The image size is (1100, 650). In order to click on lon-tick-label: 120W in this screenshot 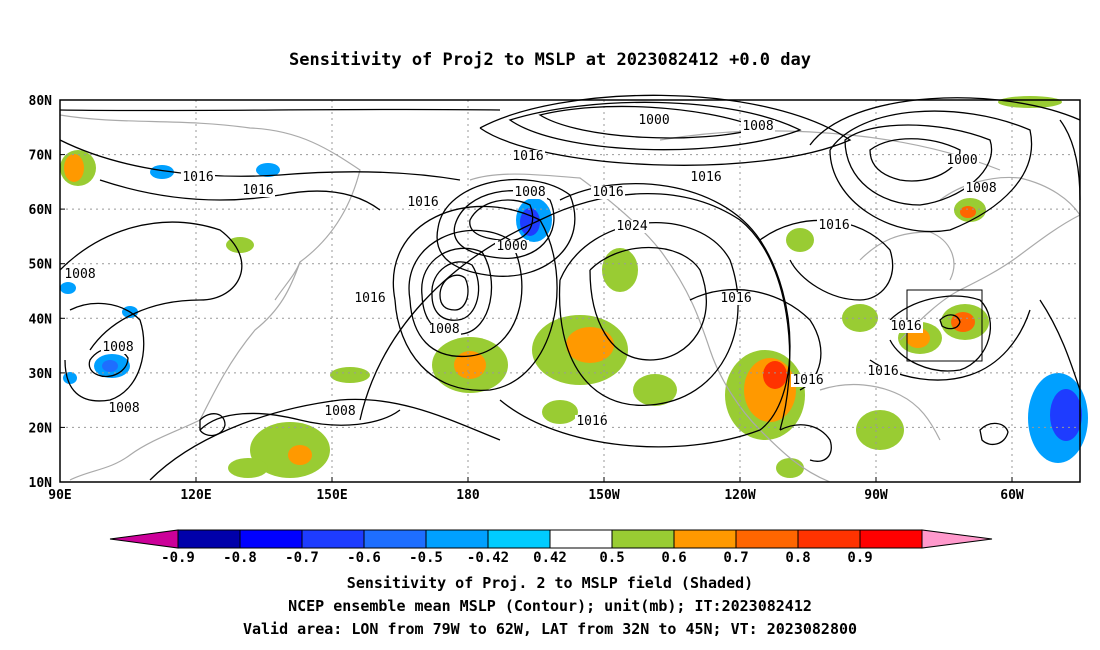, I will do `click(739, 495)`.